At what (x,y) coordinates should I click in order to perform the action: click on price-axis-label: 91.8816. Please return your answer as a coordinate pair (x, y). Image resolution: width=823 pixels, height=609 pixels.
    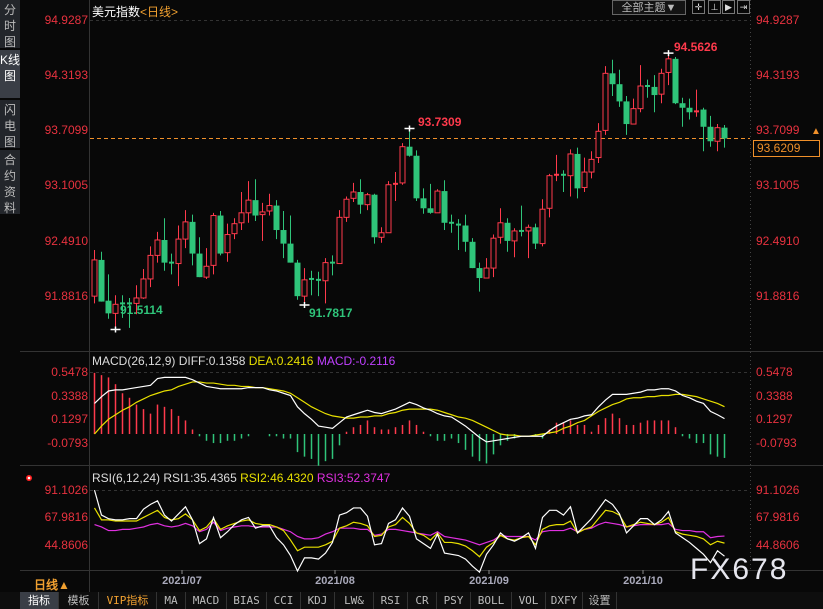
    Looking at the image, I should click on (66, 296).